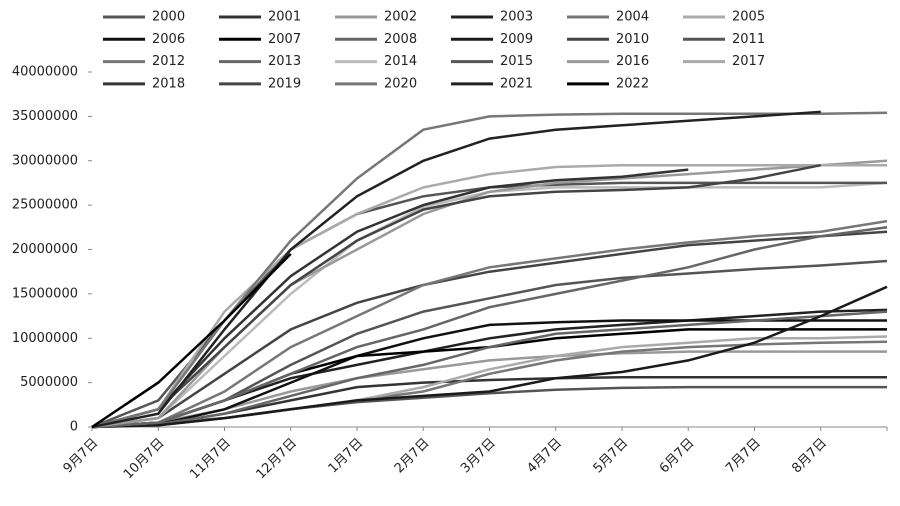 The height and width of the screenshot is (506, 900). What do you see at coordinates (168, 61) in the screenshot?
I see `legend-label: 2012` at bounding box center [168, 61].